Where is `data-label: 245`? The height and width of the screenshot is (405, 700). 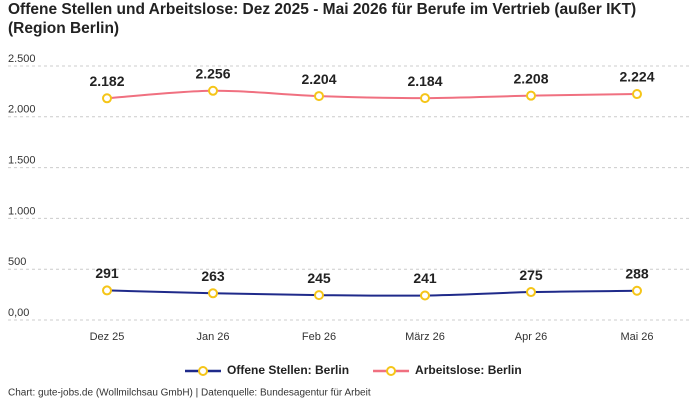
data-label: 245 is located at coordinates (319, 278).